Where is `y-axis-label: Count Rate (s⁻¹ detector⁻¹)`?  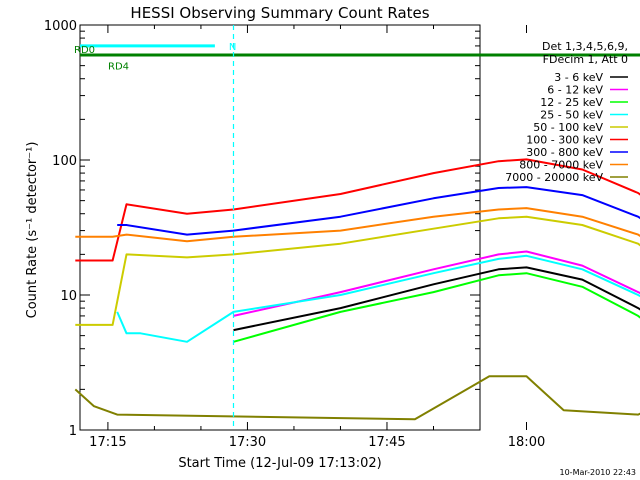
y-axis-label: Count Rate (s⁻¹ detector⁻¹) is located at coordinates (32, 230).